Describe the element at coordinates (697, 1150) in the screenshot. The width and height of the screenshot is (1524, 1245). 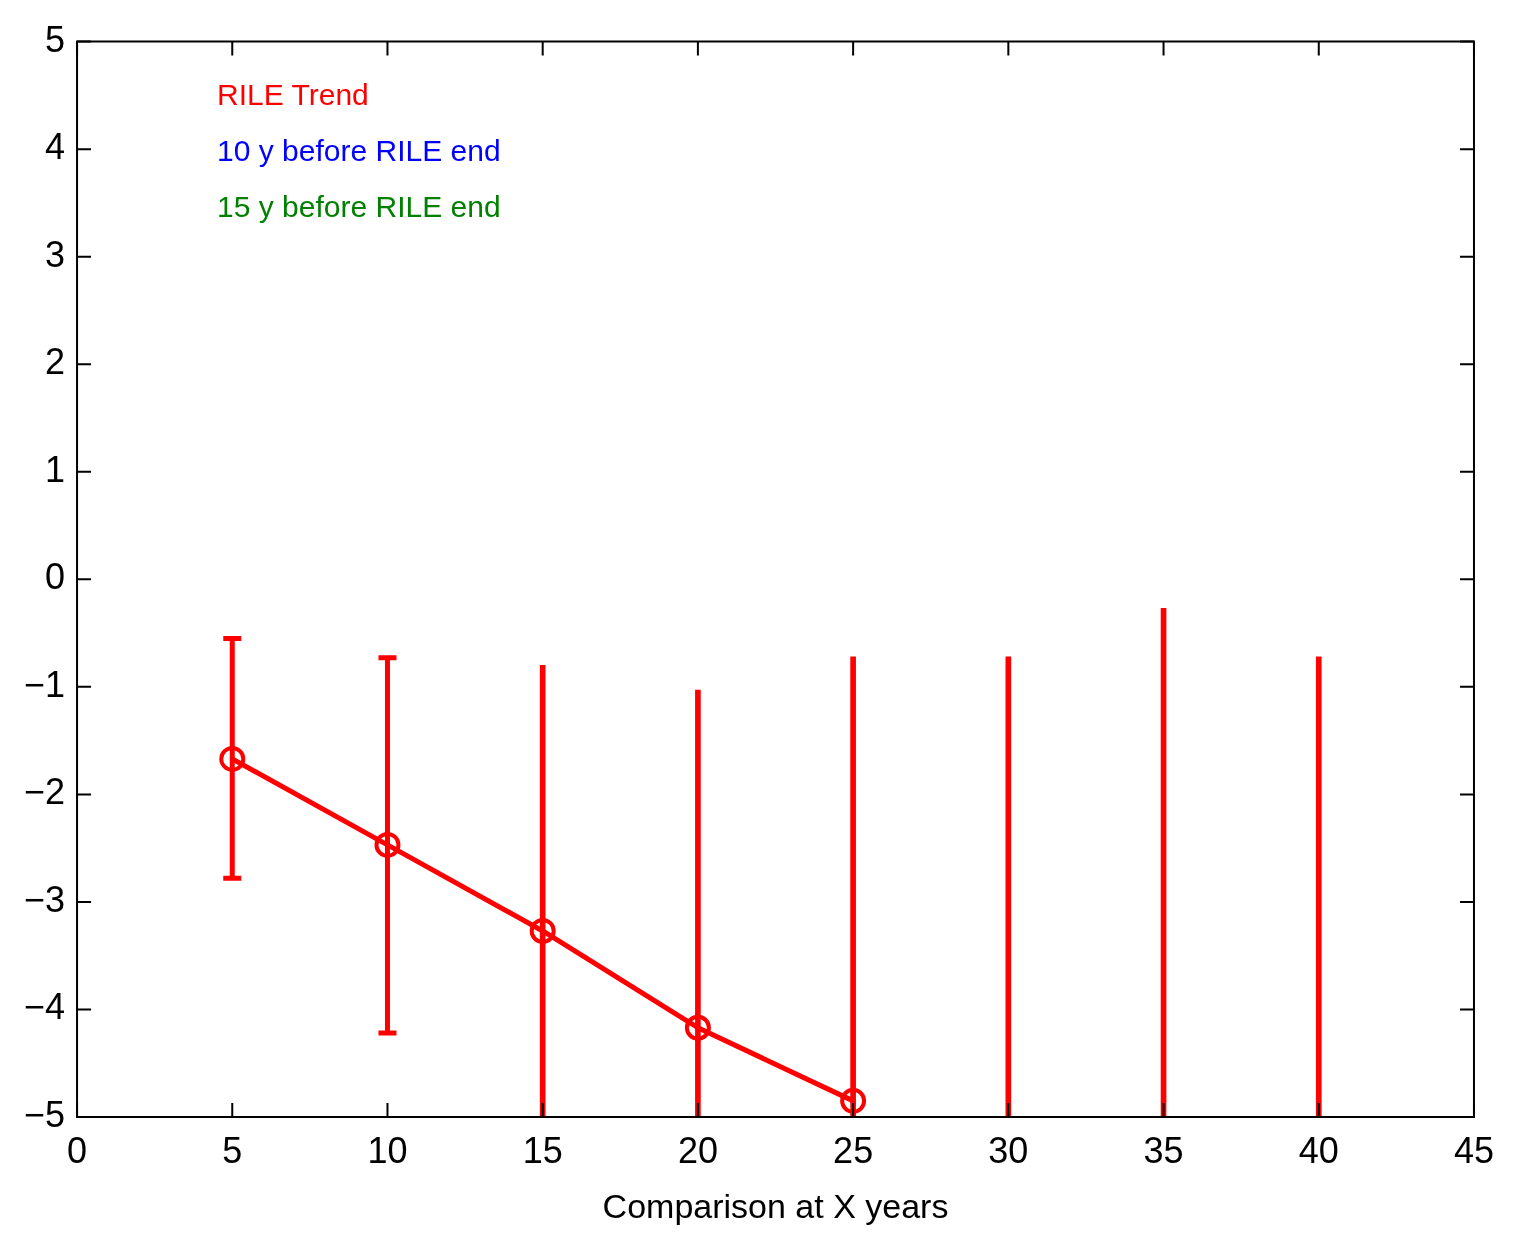
I see `x-tick-label: 20` at that location.